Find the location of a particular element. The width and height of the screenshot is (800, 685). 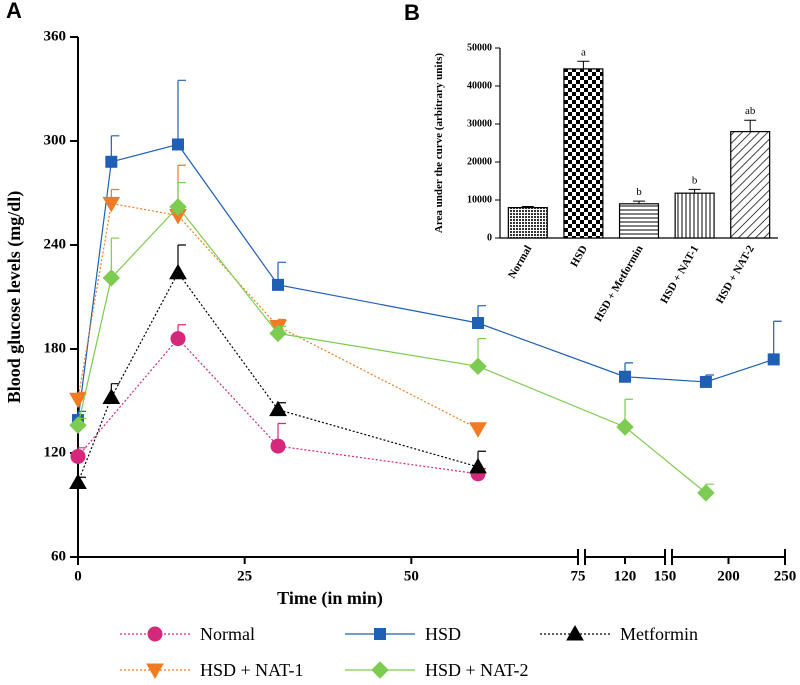

legend-label: HSD + NAT-2 is located at coordinates (477, 670).